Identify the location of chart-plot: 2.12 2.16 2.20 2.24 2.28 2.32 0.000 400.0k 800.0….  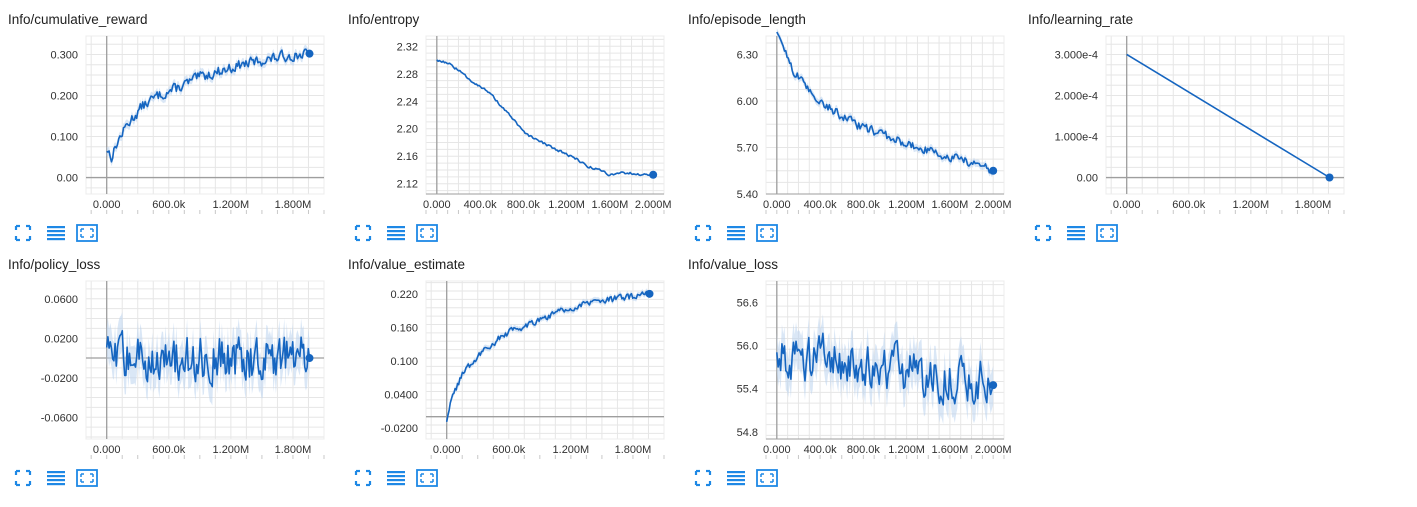
(508, 125).